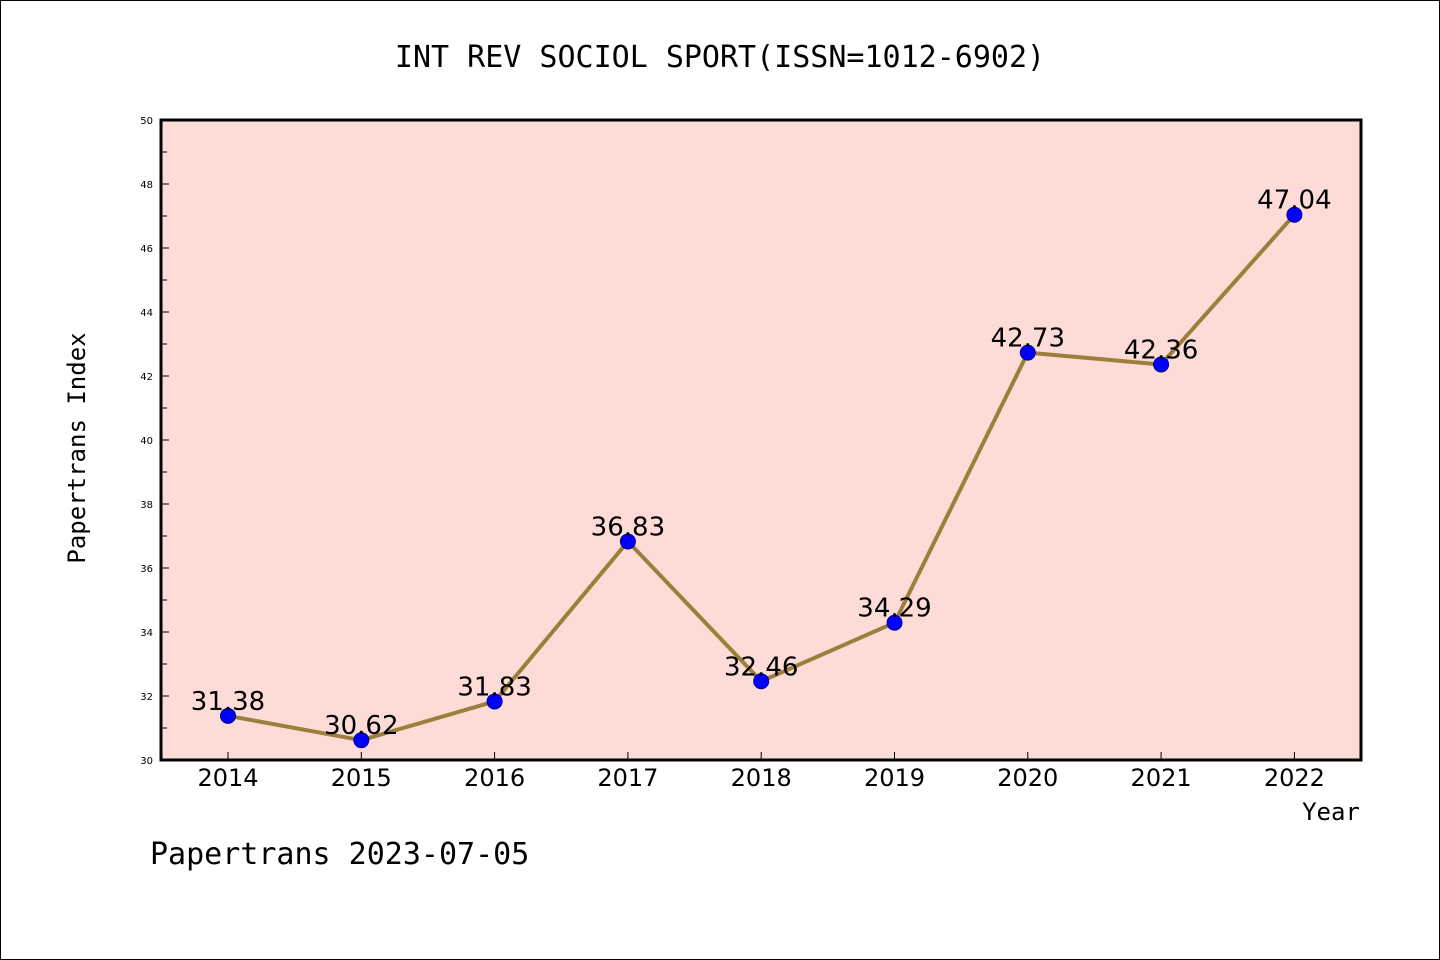 The width and height of the screenshot is (1440, 960). Describe the element at coordinates (894, 778) in the screenshot. I see `x-tick-label: 2019` at that location.